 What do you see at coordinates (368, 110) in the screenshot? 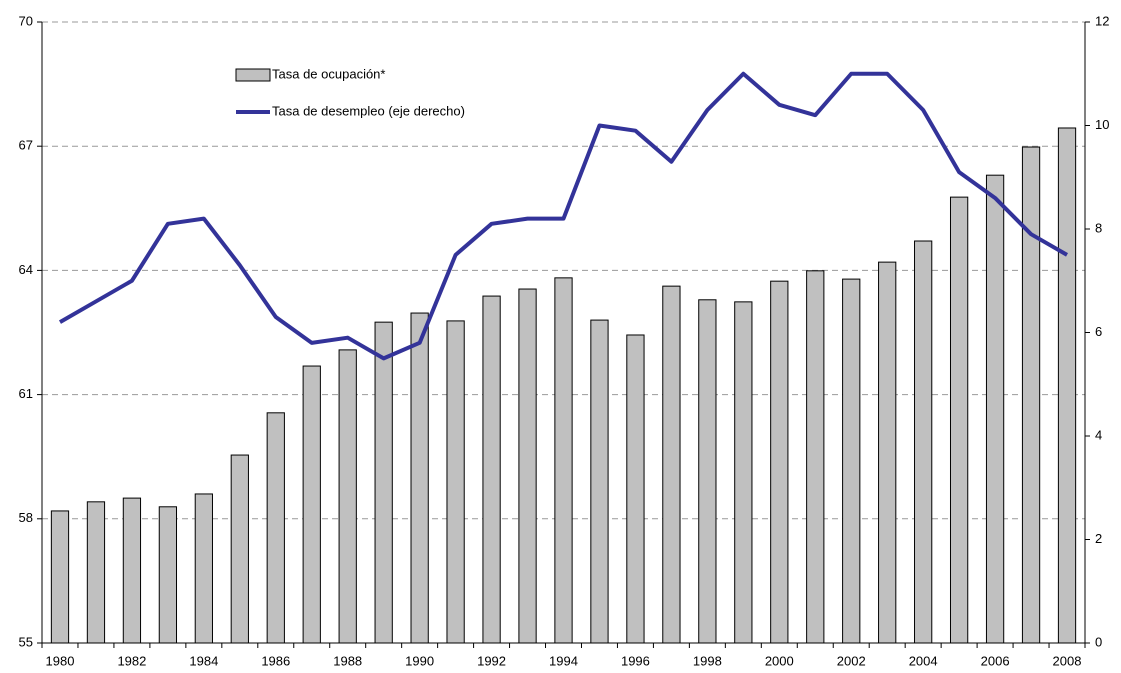
I see `legend-label: Tasa de desempleo (eje derecho)` at bounding box center [368, 110].